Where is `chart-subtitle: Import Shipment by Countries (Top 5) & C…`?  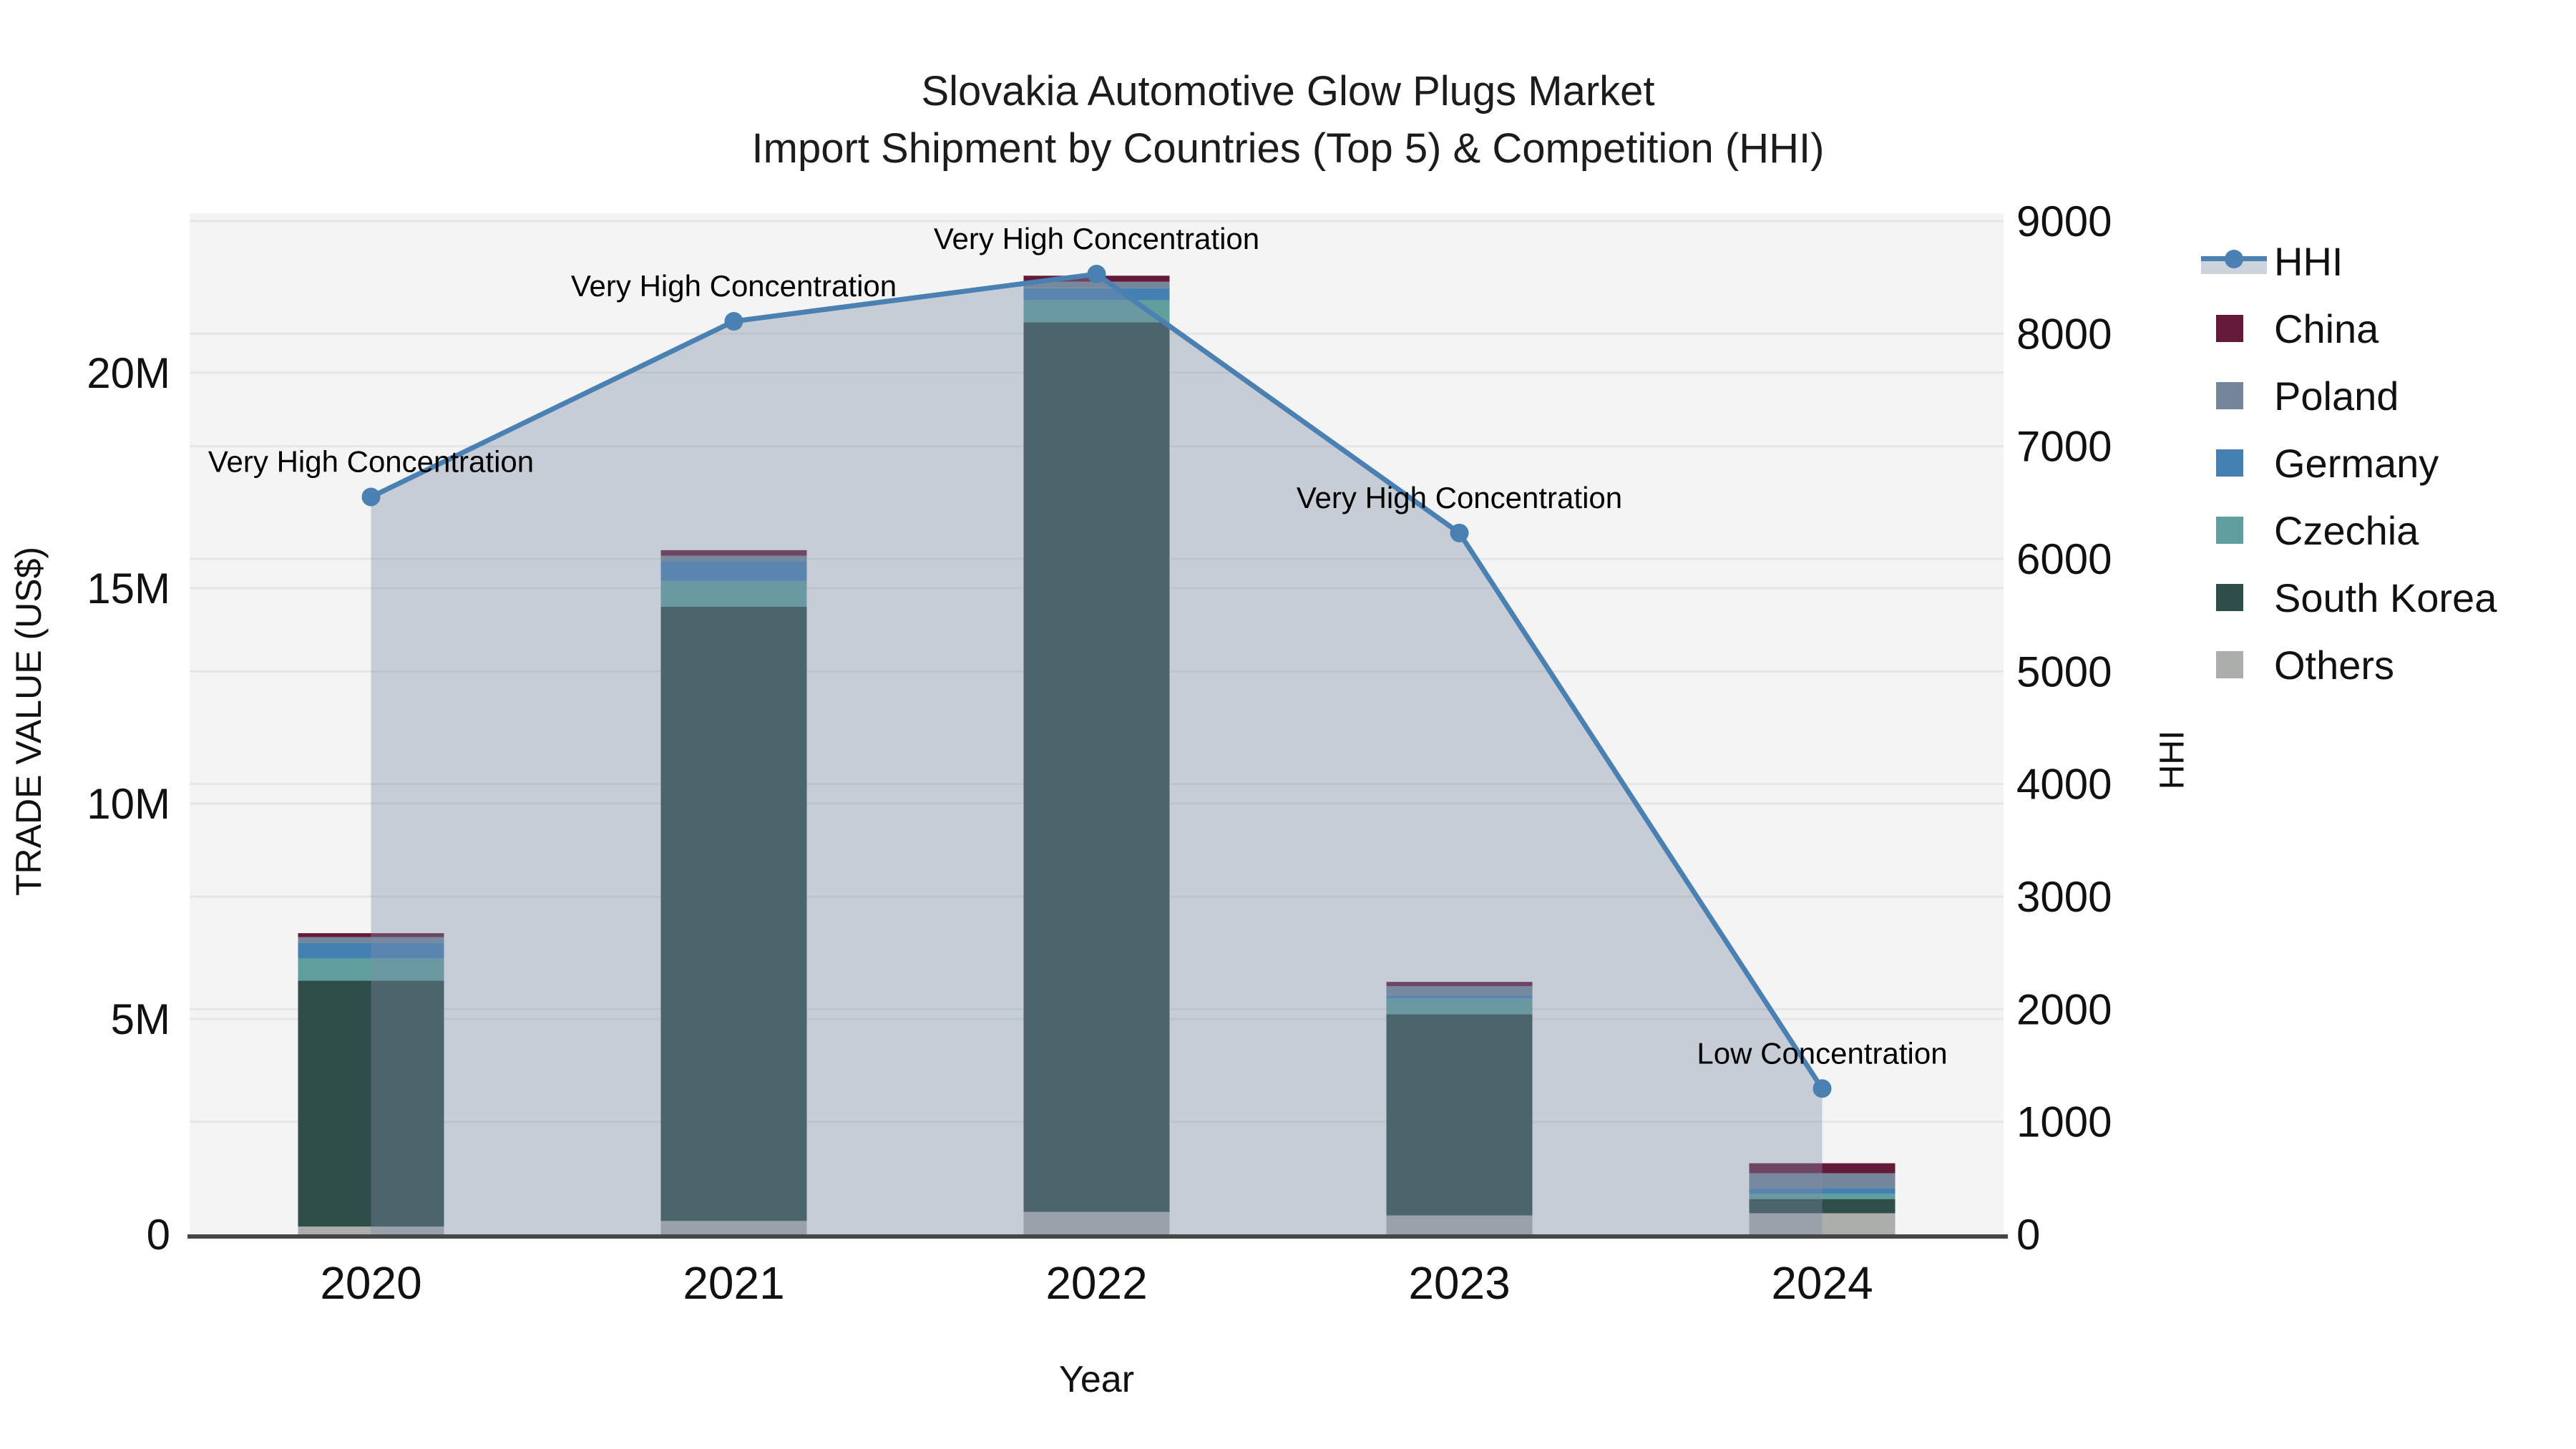 chart-subtitle: Import Shipment by Countries (Top 5) & C… is located at coordinates (1288, 148).